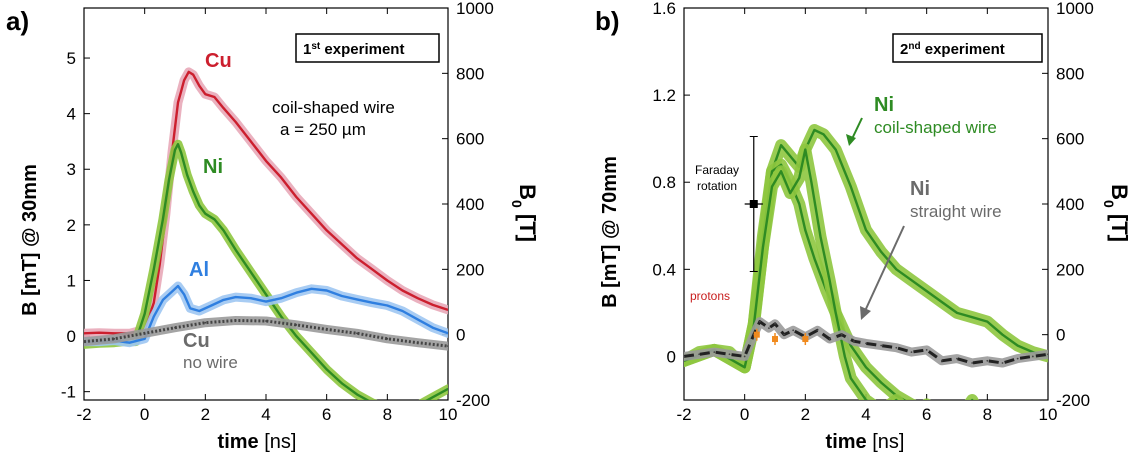 The height and width of the screenshot is (461, 1132). Describe the element at coordinates (524, 213) in the screenshot. I see `panel-a-ylabel-right: B0 [T]` at that location.